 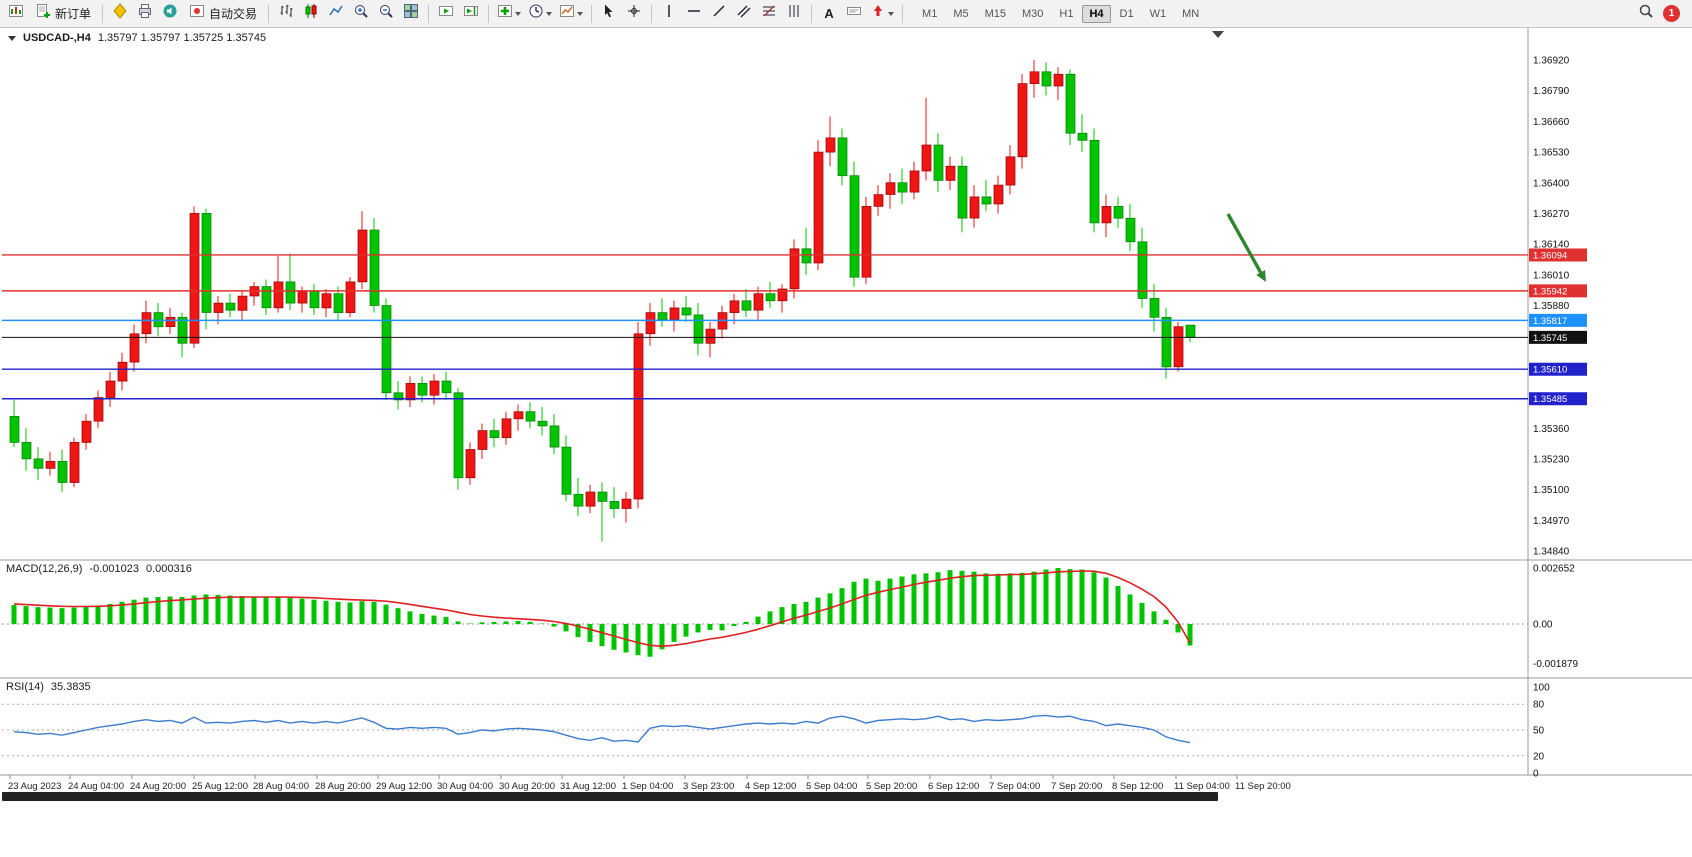 I want to click on price-badge-label: 1.35610, so click(x=1550, y=370).